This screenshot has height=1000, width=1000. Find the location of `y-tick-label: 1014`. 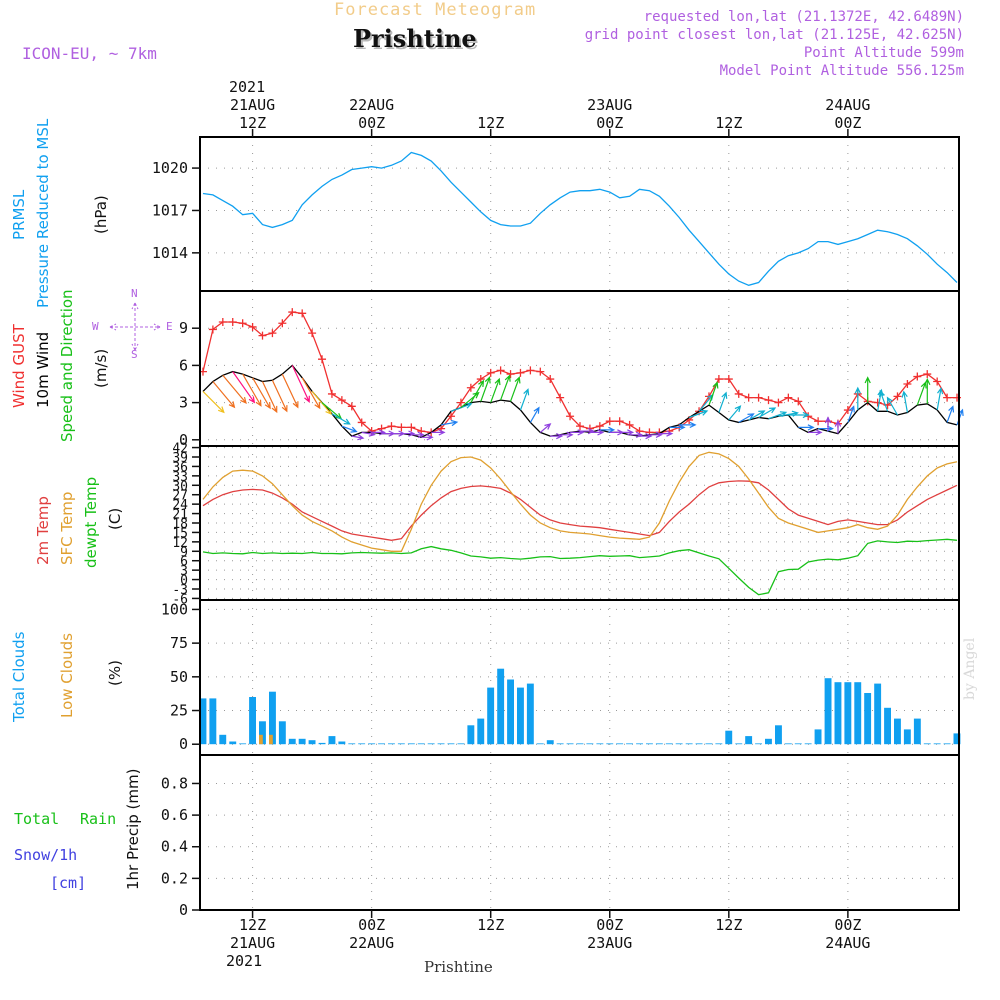

y-tick-label: 1014 is located at coordinates (170, 253).